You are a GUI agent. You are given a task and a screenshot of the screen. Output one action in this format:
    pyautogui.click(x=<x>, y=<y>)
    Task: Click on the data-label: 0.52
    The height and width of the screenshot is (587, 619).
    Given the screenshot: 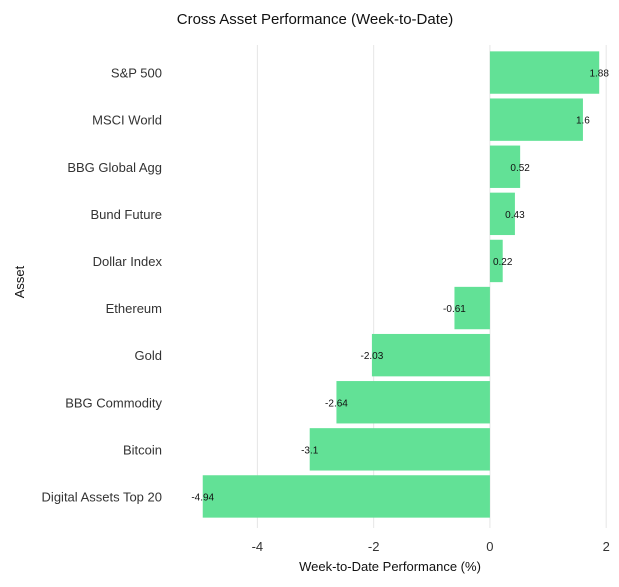 What is the action you would take?
    pyautogui.click(x=520, y=168)
    